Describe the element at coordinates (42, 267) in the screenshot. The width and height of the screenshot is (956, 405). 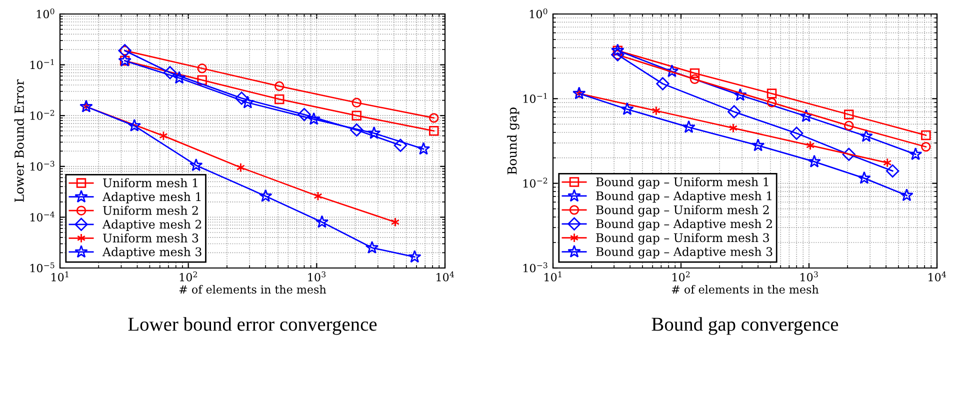
I see `y-tick-label: 10$^{−5}$` at that location.